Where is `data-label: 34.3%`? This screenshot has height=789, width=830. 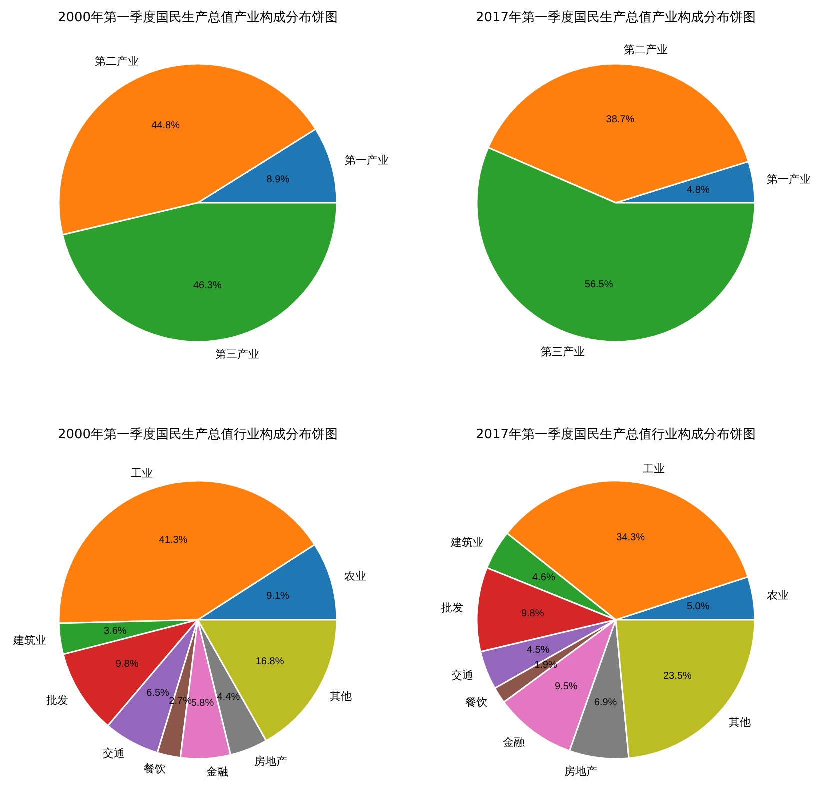
data-label: 34.3% is located at coordinates (631, 538).